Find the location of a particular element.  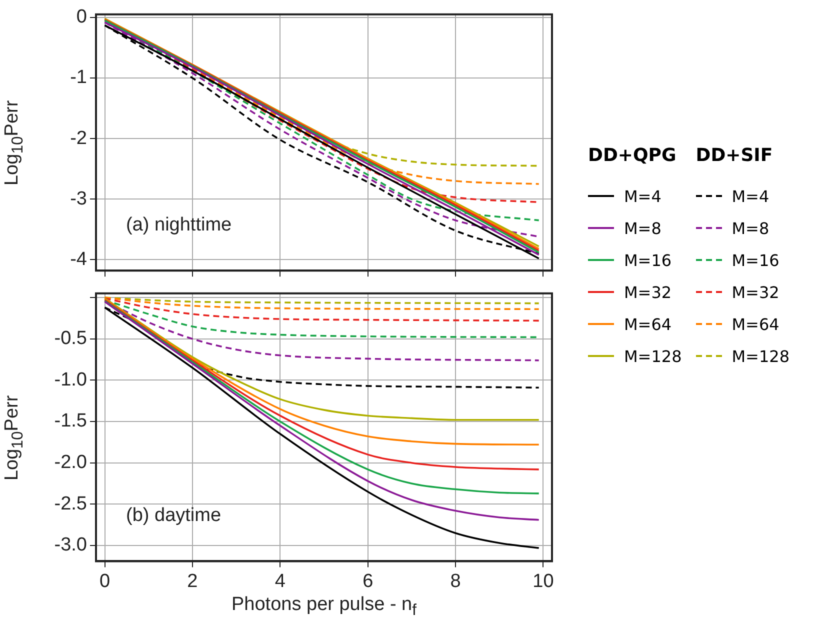

y-tick-label: -1.0 is located at coordinates (70, 379).